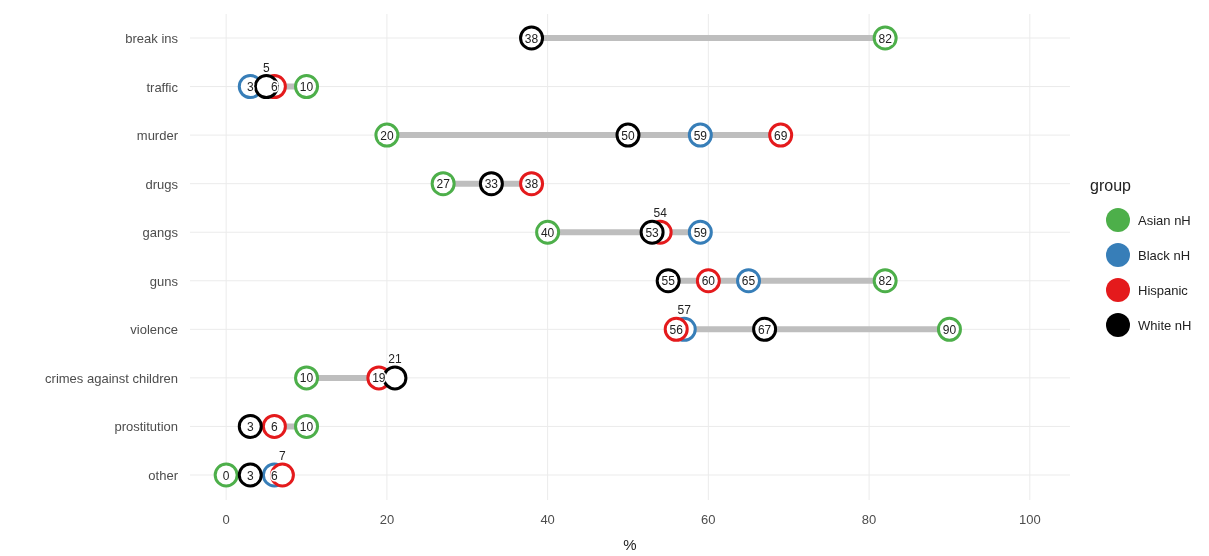 This screenshot has height=556, width=1209. What do you see at coordinates (160, 233) in the screenshot?
I see `y-tick-label: gangs` at bounding box center [160, 233].